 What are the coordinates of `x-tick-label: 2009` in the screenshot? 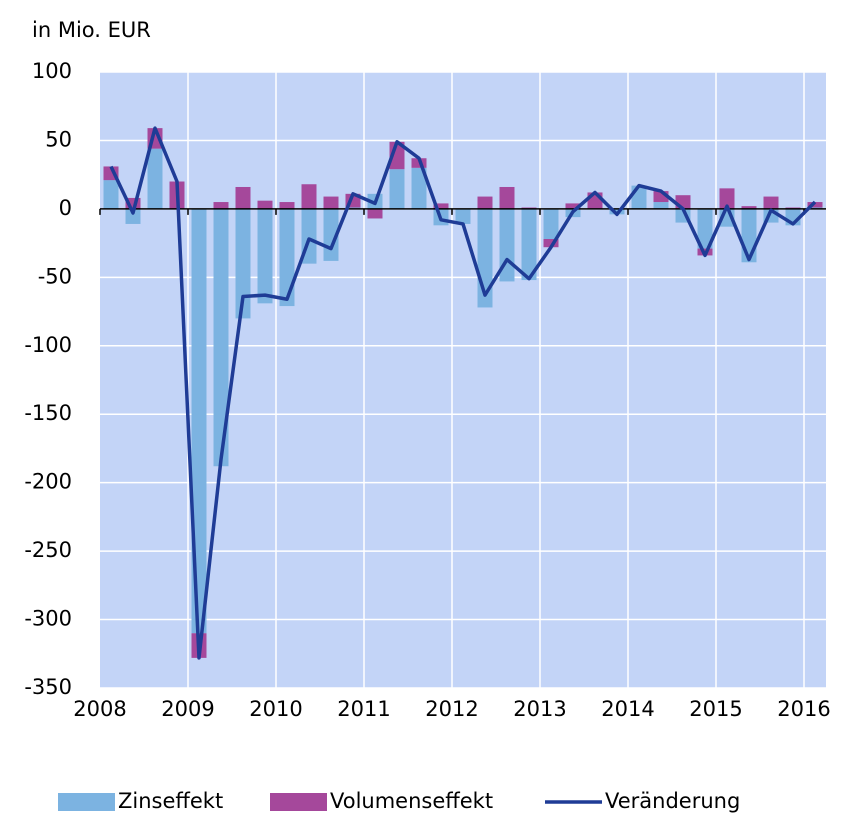 It's located at (187, 709).